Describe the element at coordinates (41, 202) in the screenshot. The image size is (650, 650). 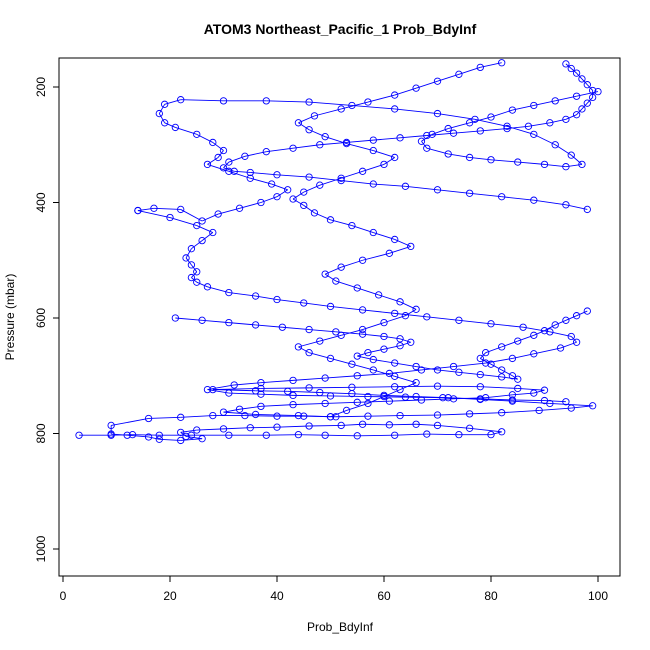
I see `y-tick-label: 400` at that location.